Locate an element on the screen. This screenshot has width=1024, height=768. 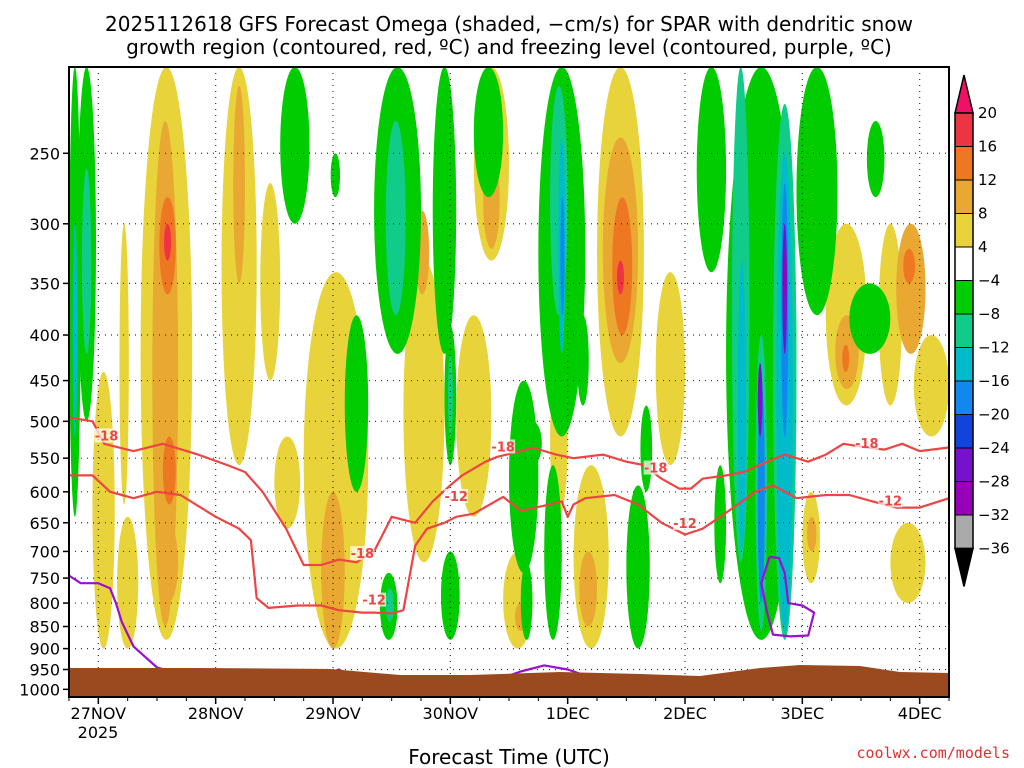
y-tick-label: 250 is located at coordinates (44, 153).